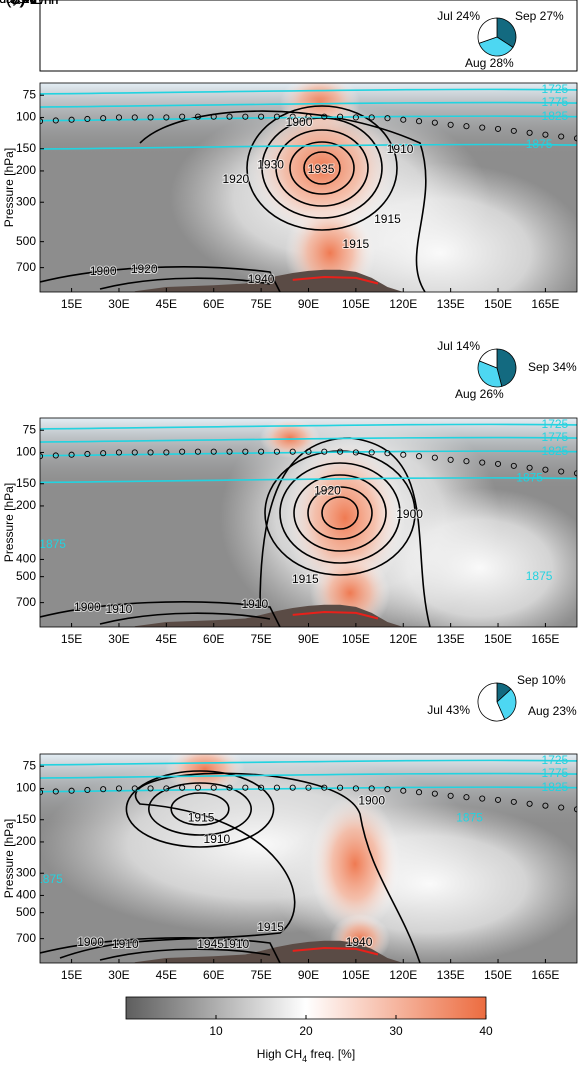  I want to click on axes-frame, so click(308, 36).